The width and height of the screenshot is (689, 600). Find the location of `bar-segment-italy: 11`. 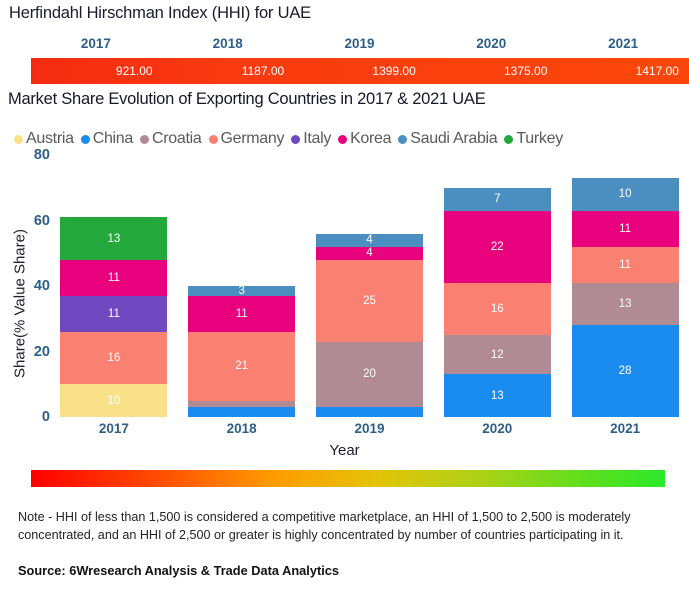

bar-segment-italy: 11 is located at coordinates (114, 313).